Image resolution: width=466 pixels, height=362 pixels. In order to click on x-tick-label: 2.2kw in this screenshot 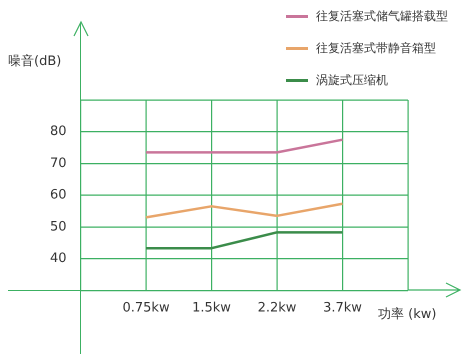, I will do `click(277, 308)`.